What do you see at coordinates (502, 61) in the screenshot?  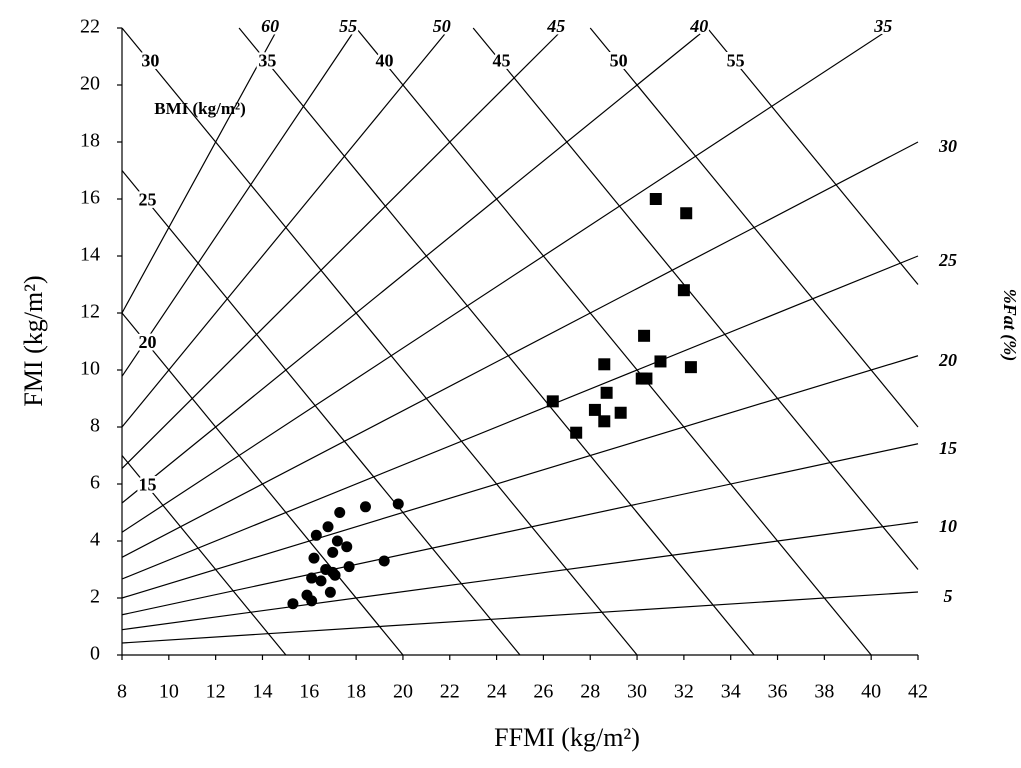 I see `bmi-isoline-label: 45` at bounding box center [502, 61].